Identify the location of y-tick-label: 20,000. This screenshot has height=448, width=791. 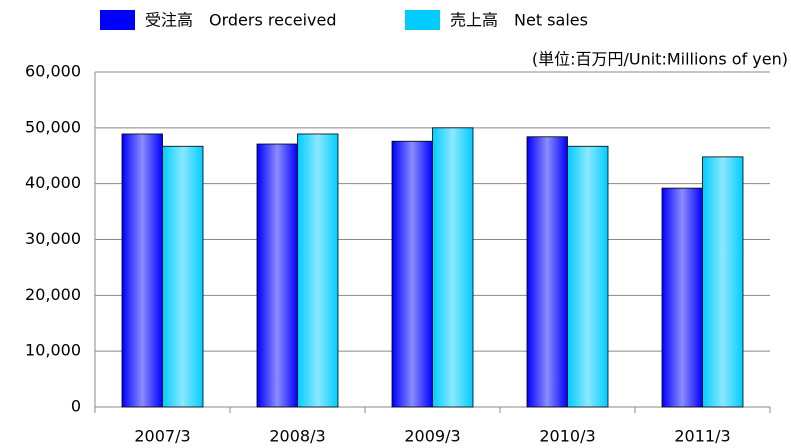
(53, 294).